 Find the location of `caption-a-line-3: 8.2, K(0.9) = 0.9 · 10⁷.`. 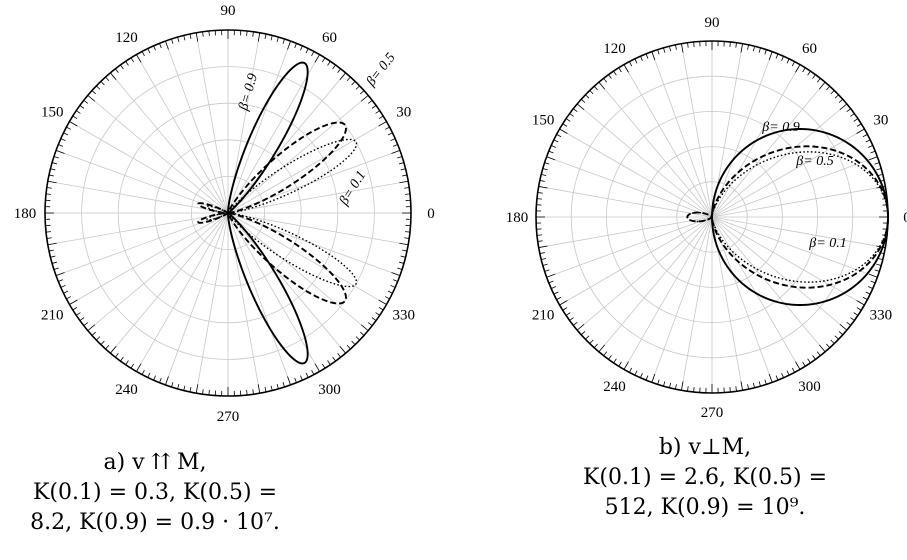

caption-a-line-3: 8.2, K(0.9) = 0.9 · 10⁷. is located at coordinates (155, 522).